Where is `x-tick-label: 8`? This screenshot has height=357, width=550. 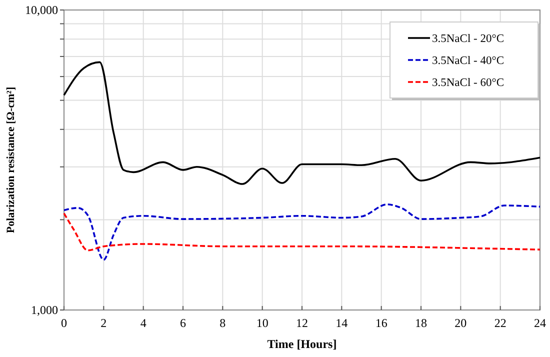 x-tick-label: 8 is located at coordinates (223, 323).